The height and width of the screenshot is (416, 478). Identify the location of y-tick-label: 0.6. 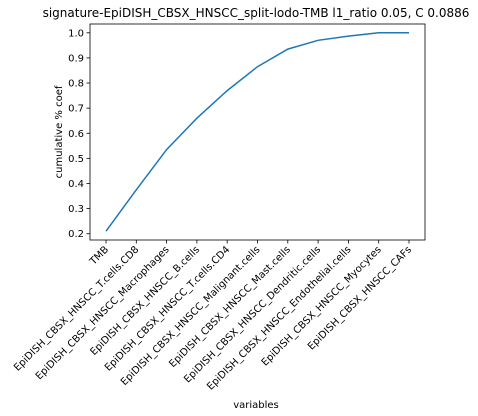
(76, 134).